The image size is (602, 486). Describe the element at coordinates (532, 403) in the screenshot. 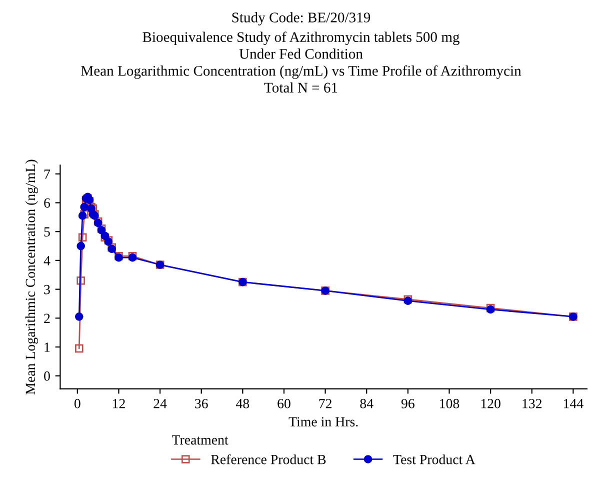

I see `x-tick-label: 132` at that location.